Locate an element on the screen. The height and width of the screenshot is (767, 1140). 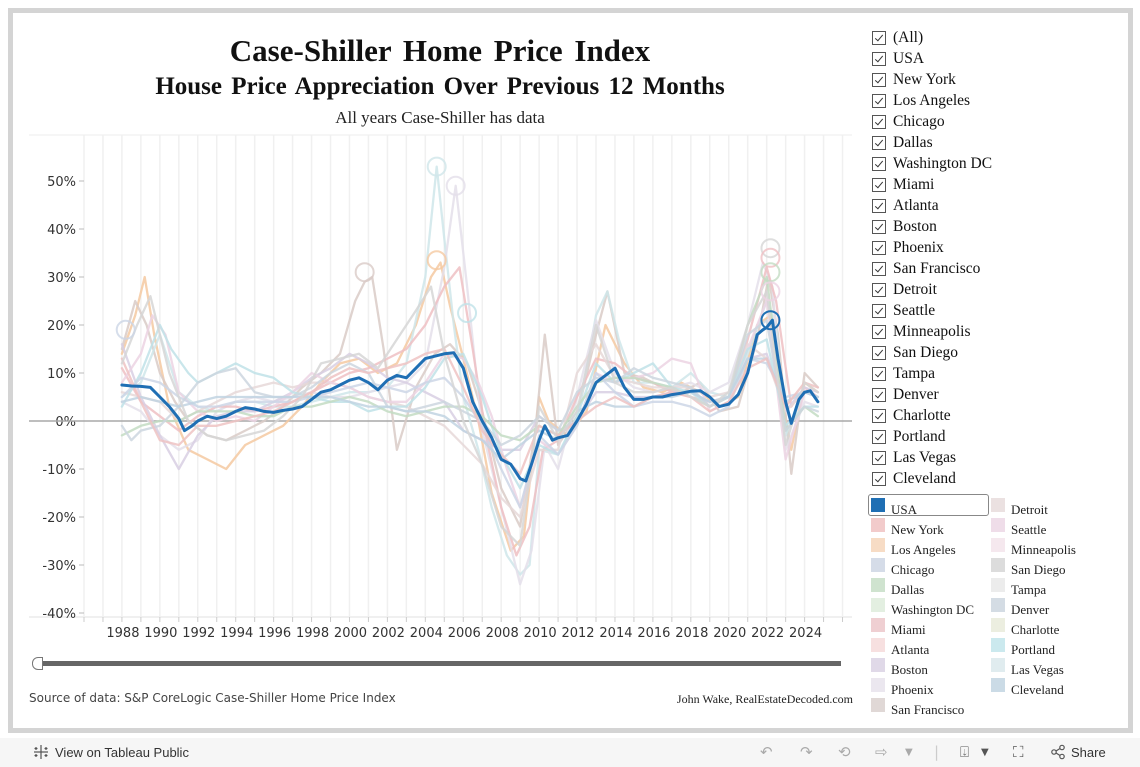
legend-item: Boston is located at coordinates (928, 666).